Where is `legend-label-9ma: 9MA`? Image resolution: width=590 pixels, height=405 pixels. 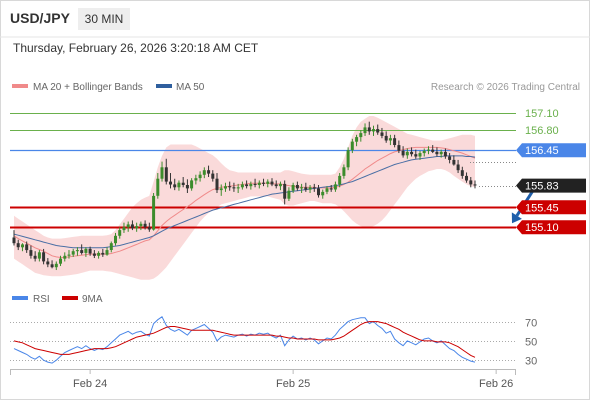 legend-label-9ma: 9MA is located at coordinates (92, 299).